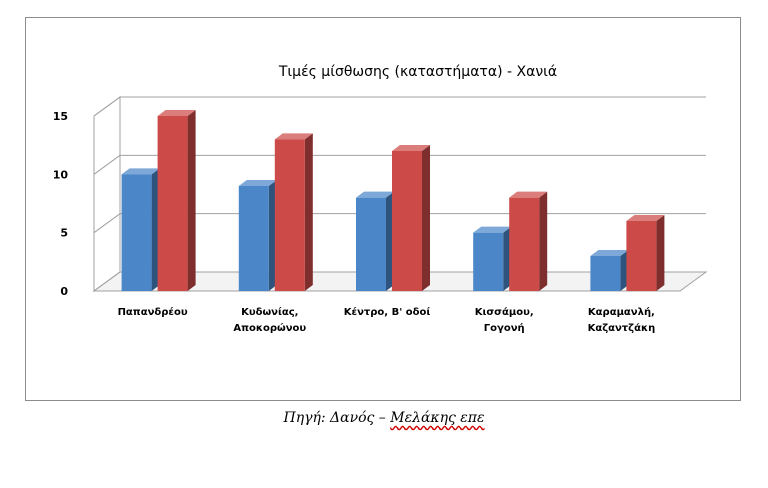  I want to click on source-name: Μελάκης επε, so click(437, 418).